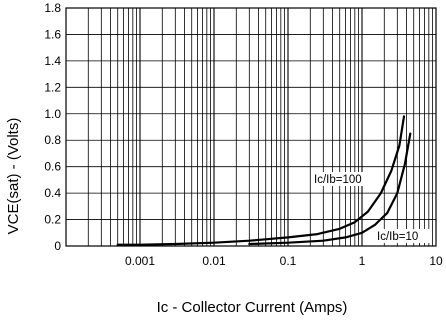  Describe the element at coordinates (338, 180) in the screenshot. I see `curve-label-100: Ic/Ib=100` at that location.